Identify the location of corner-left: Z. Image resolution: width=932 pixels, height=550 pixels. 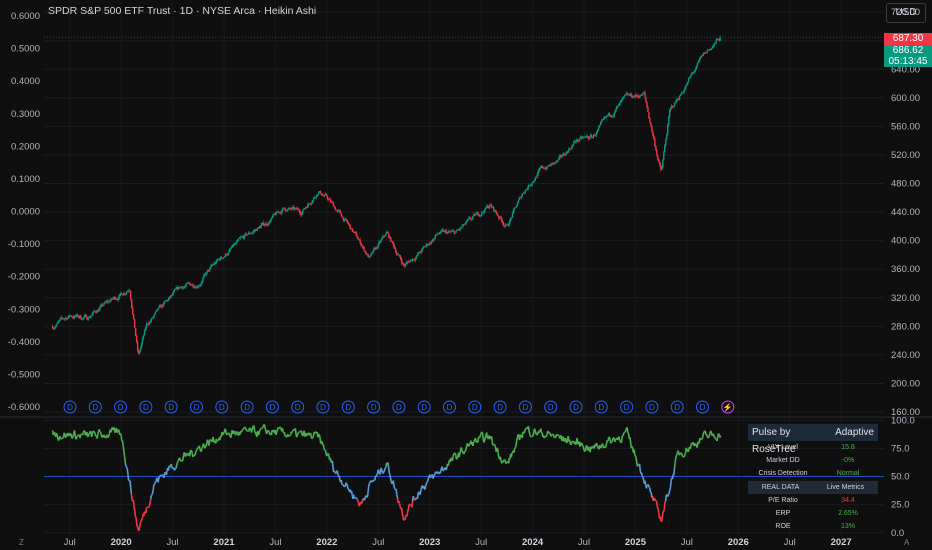
(21, 542).